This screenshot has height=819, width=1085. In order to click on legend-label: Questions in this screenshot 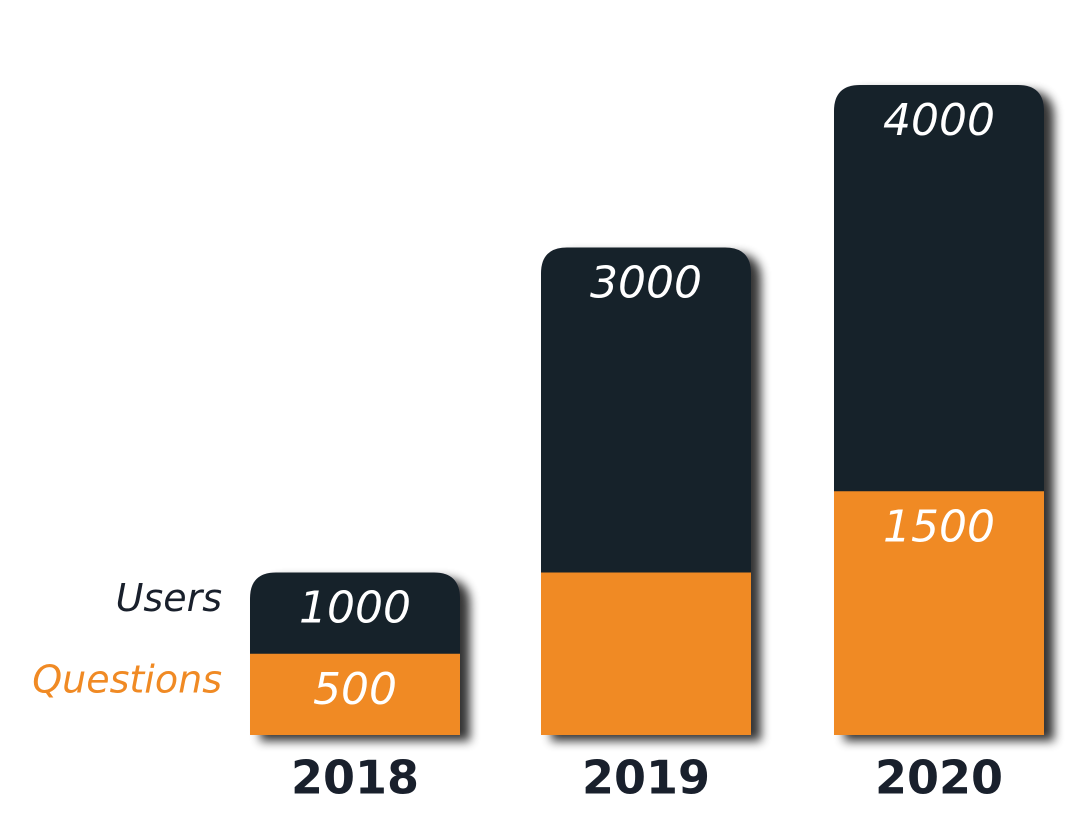, I will do `click(127, 679)`.